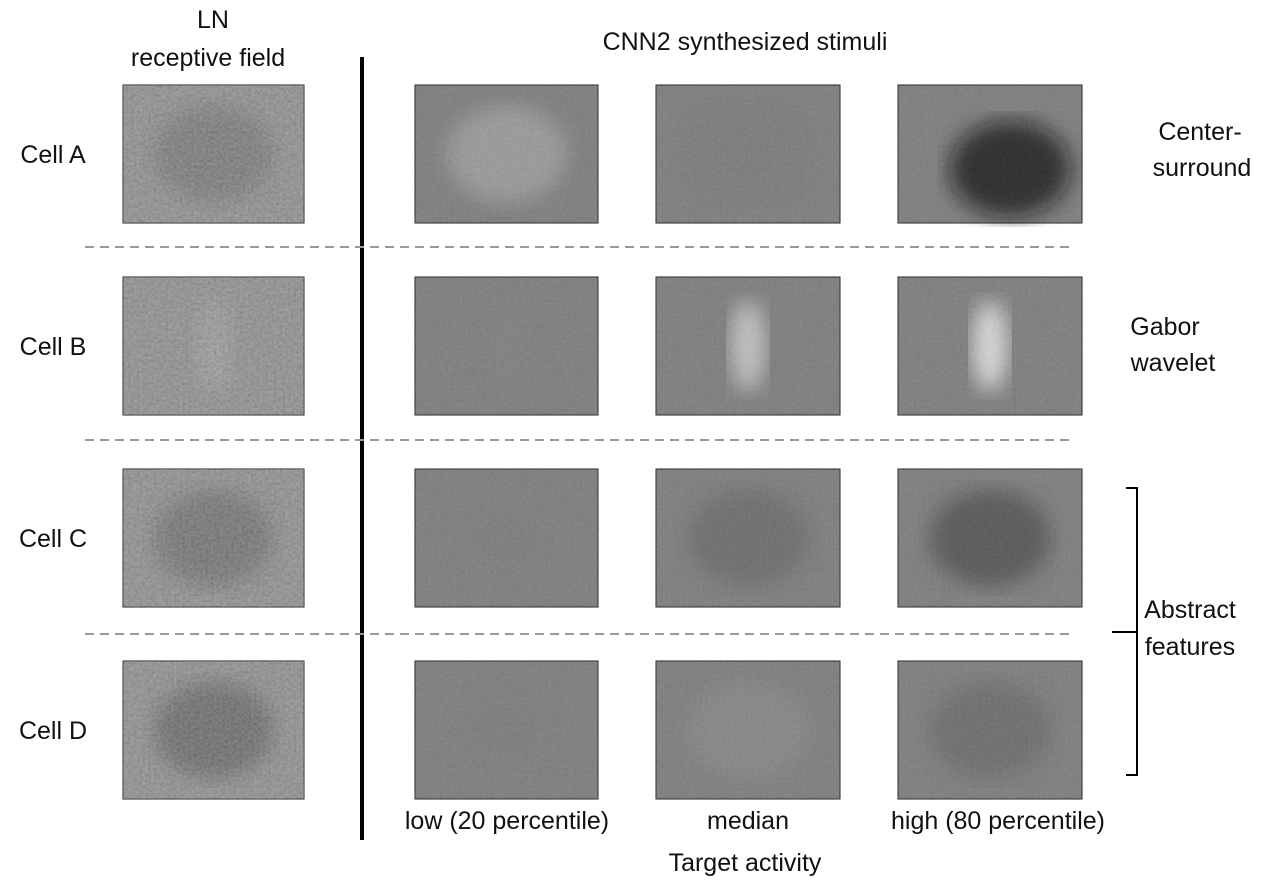  I want to click on ln-title: LN, so click(213, 20).